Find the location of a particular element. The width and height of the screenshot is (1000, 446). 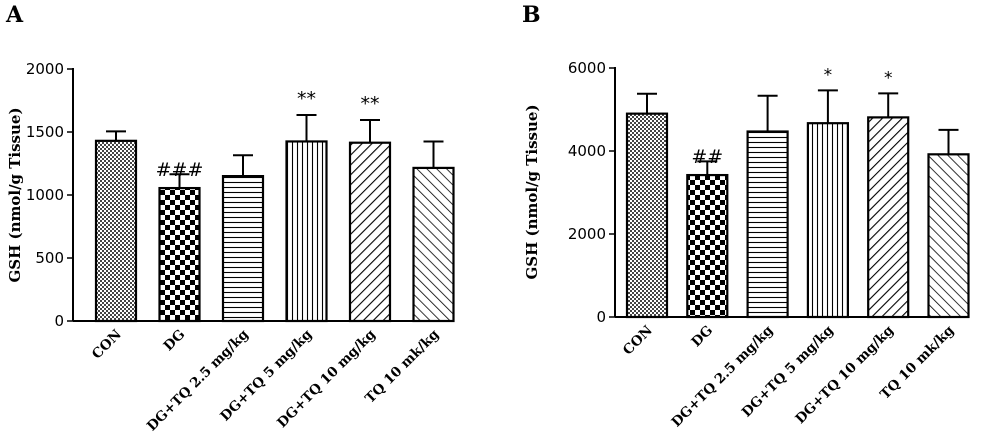

y-tick-label: 500 is located at coordinates (49, 258).